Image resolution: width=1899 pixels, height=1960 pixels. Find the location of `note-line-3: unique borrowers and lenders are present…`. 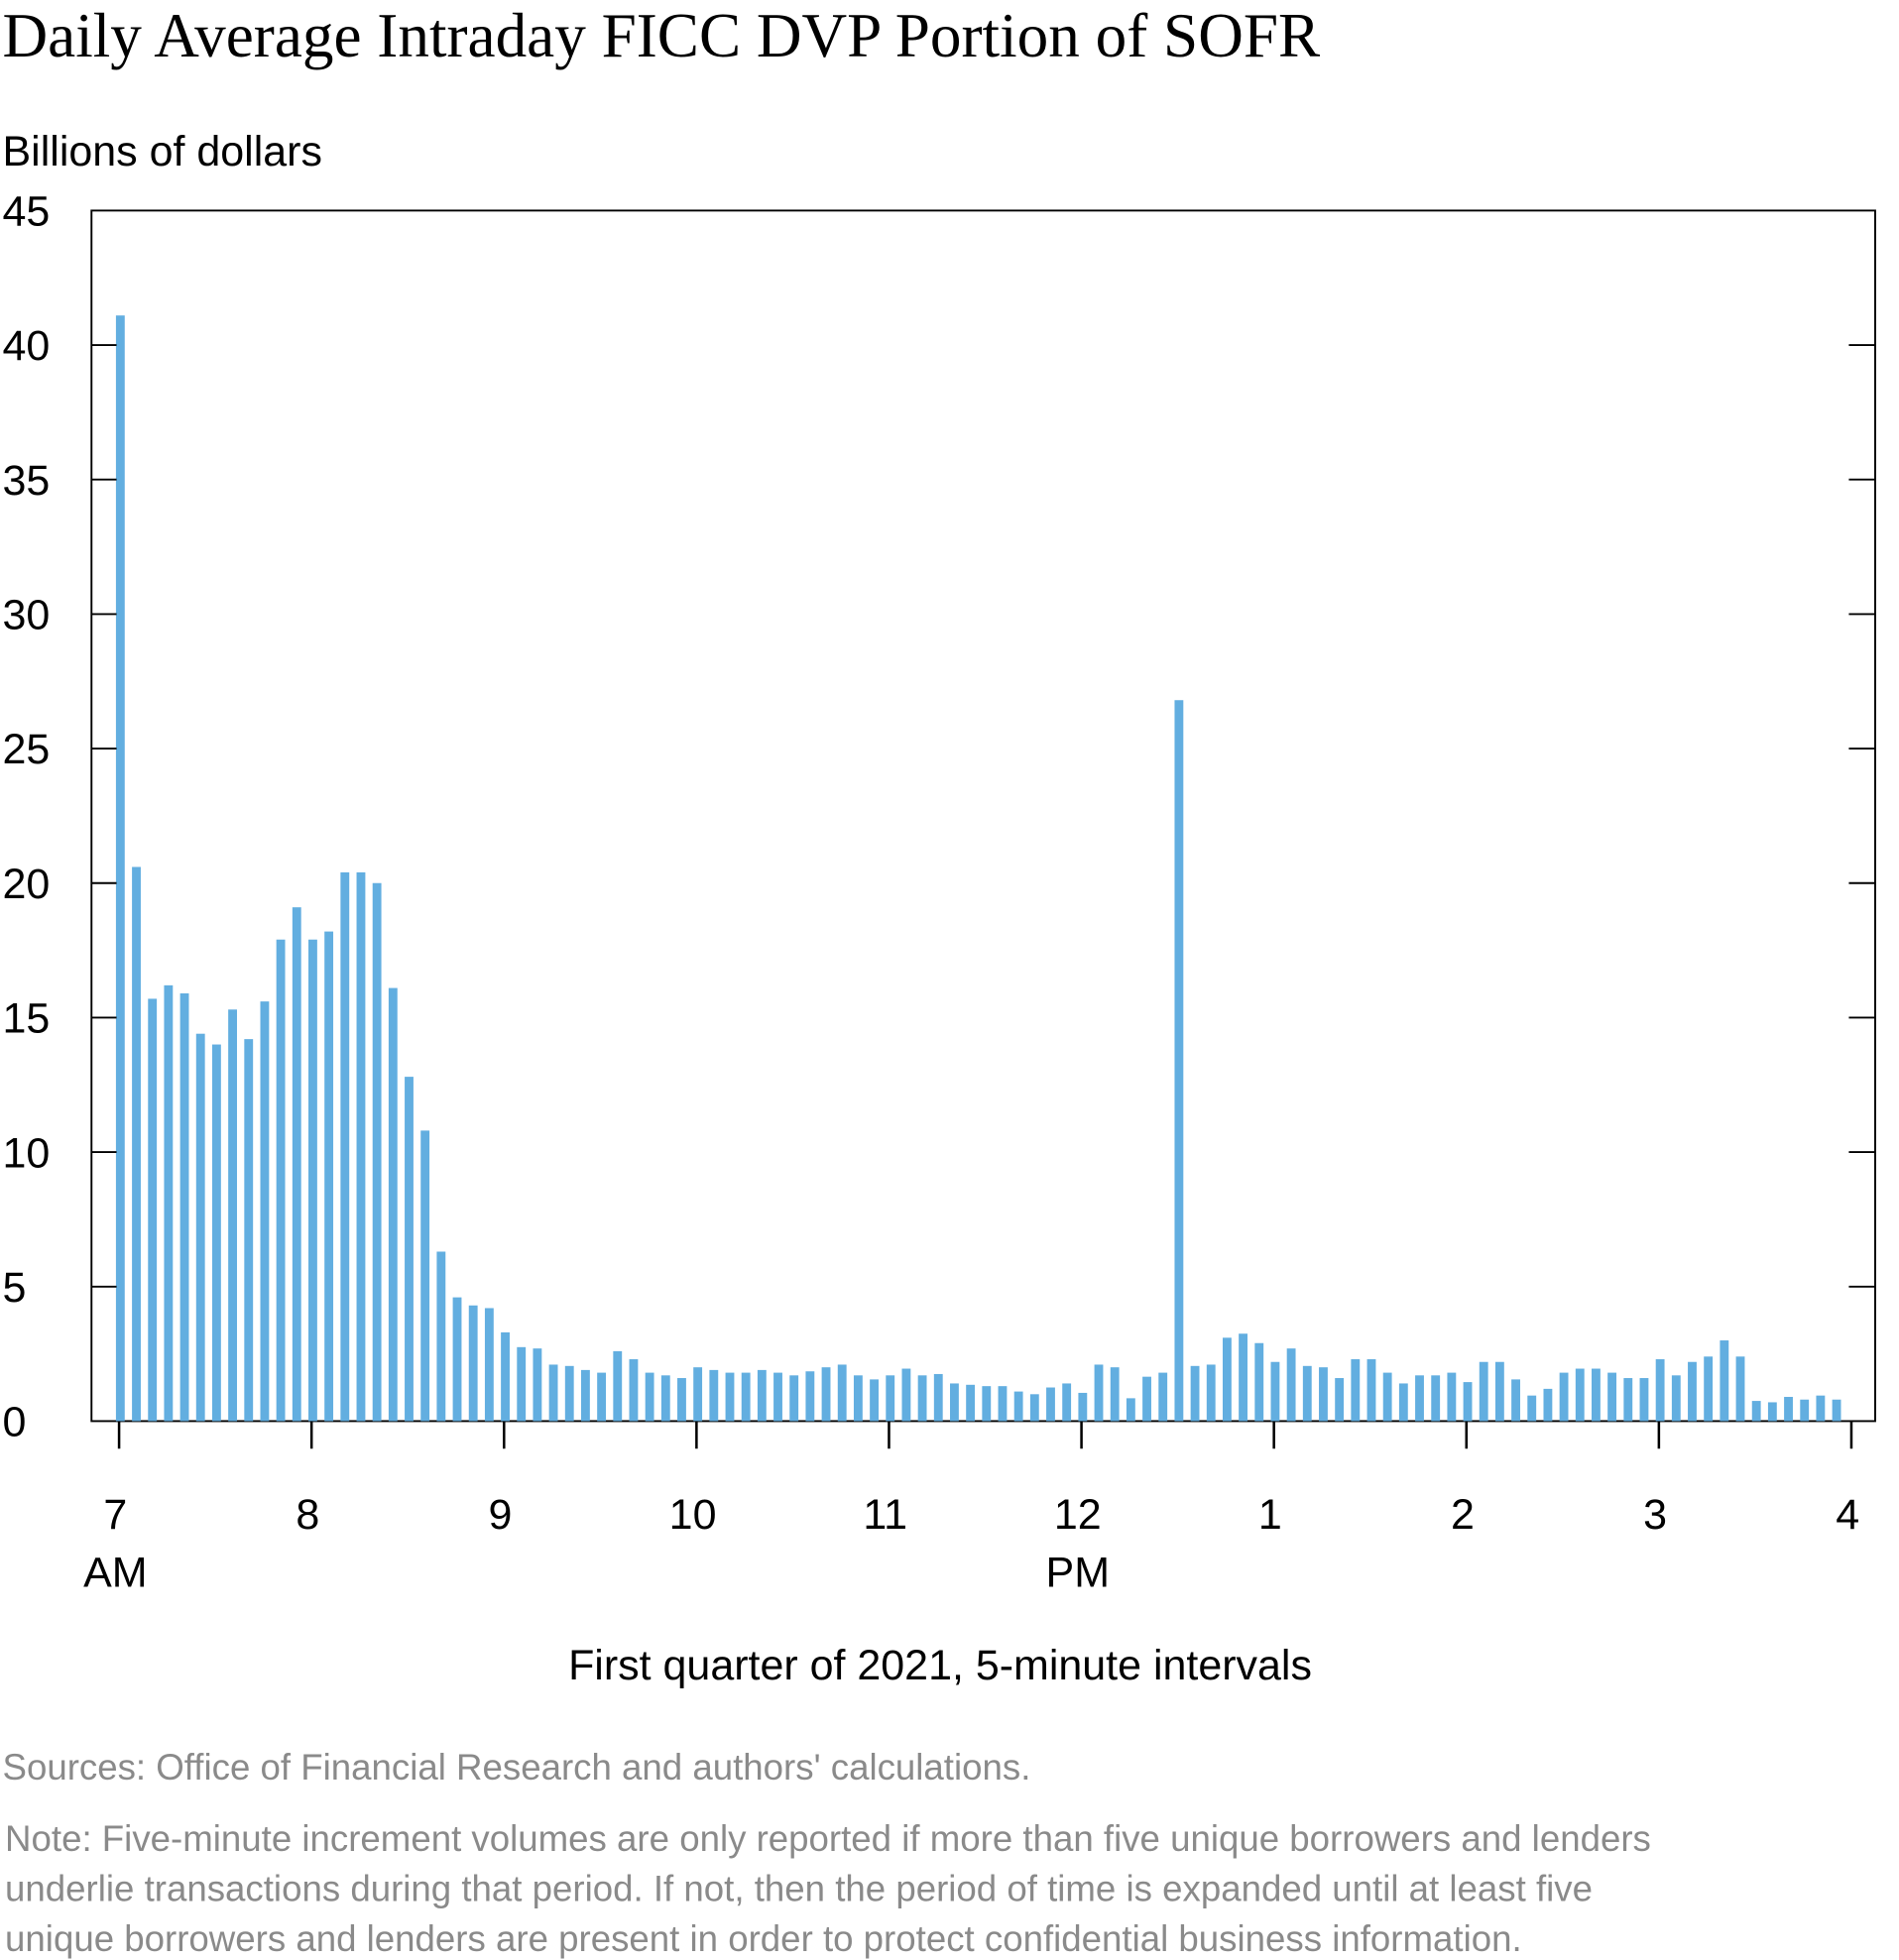

note-line-3: unique borrowers and lenders are present… is located at coordinates (763, 1938).